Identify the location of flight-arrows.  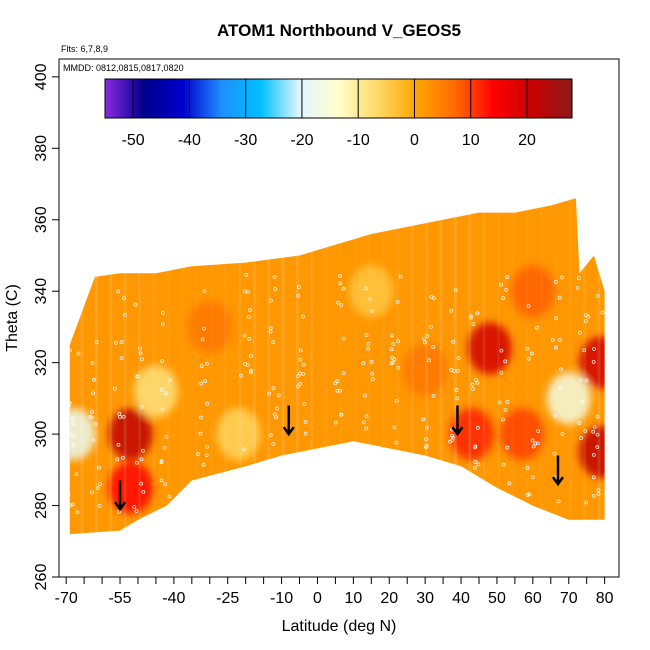
(339, 458).